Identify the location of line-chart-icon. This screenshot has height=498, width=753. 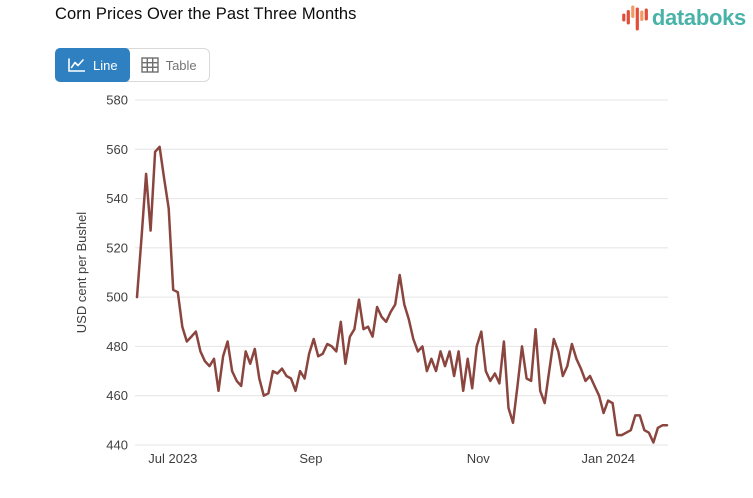
(76, 65).